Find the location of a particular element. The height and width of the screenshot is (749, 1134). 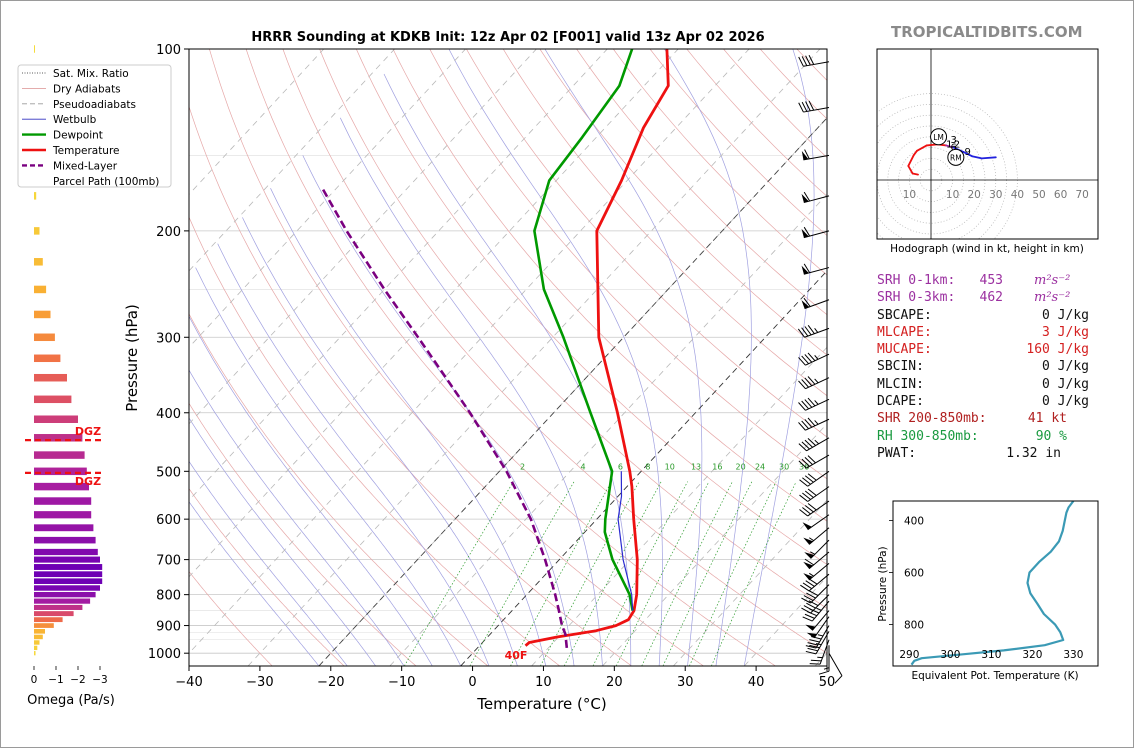

y-tick-label: 900 is located at coordinates (168, 627).